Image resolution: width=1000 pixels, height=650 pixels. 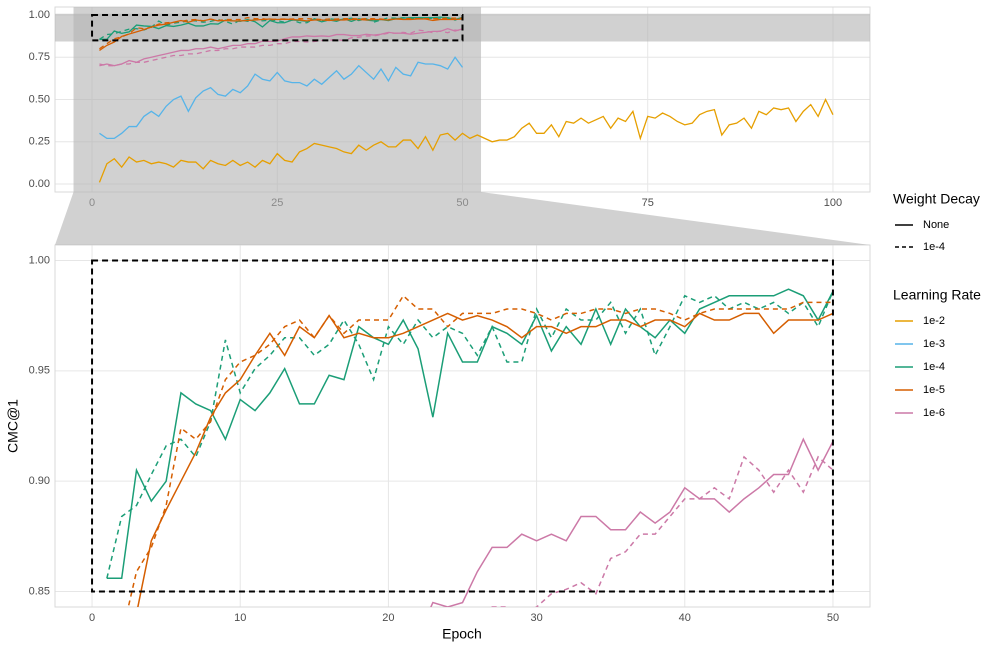 I want to click on legend-title: Learning Rate, so click(x=937, y=295).